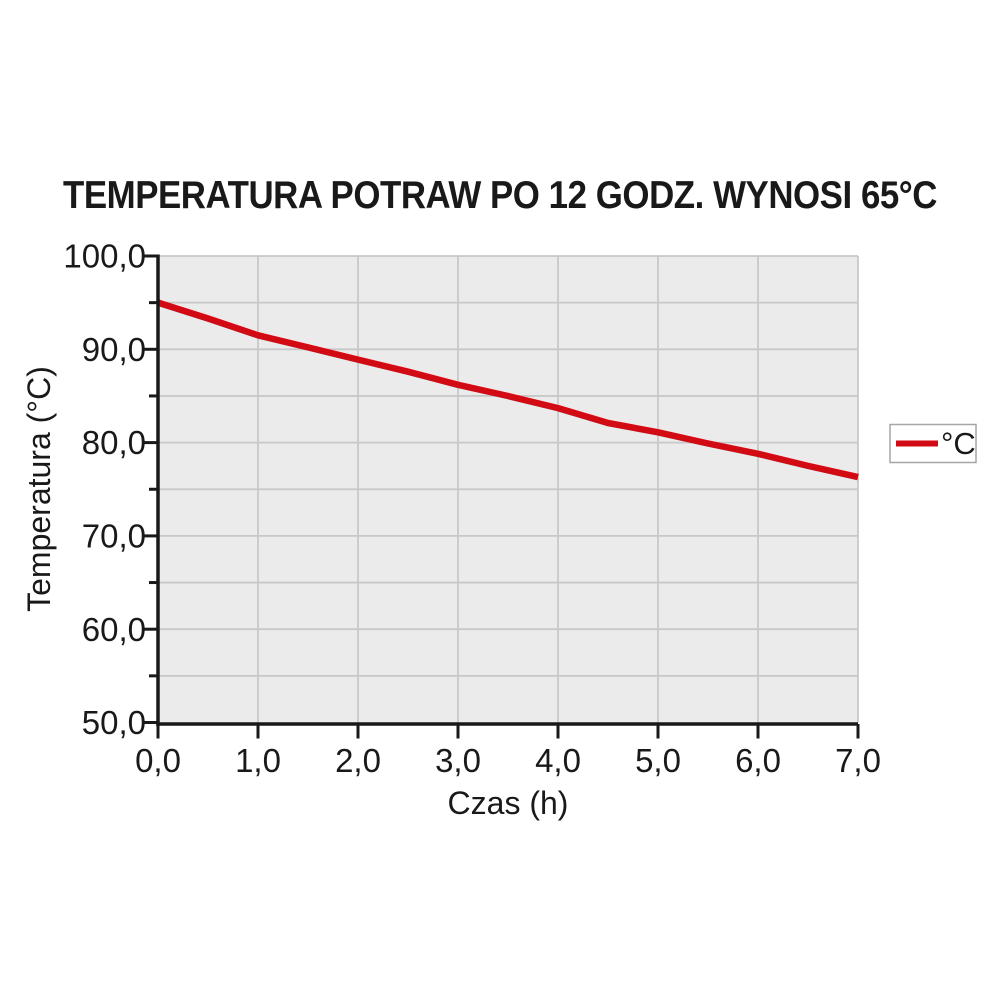 Image resolution: width=1000 pixels, height=1000 pixels. Describe the element at coordinates (508, 803) in the screenshot. I see `x-axis-title: Czas (h)` at that location.